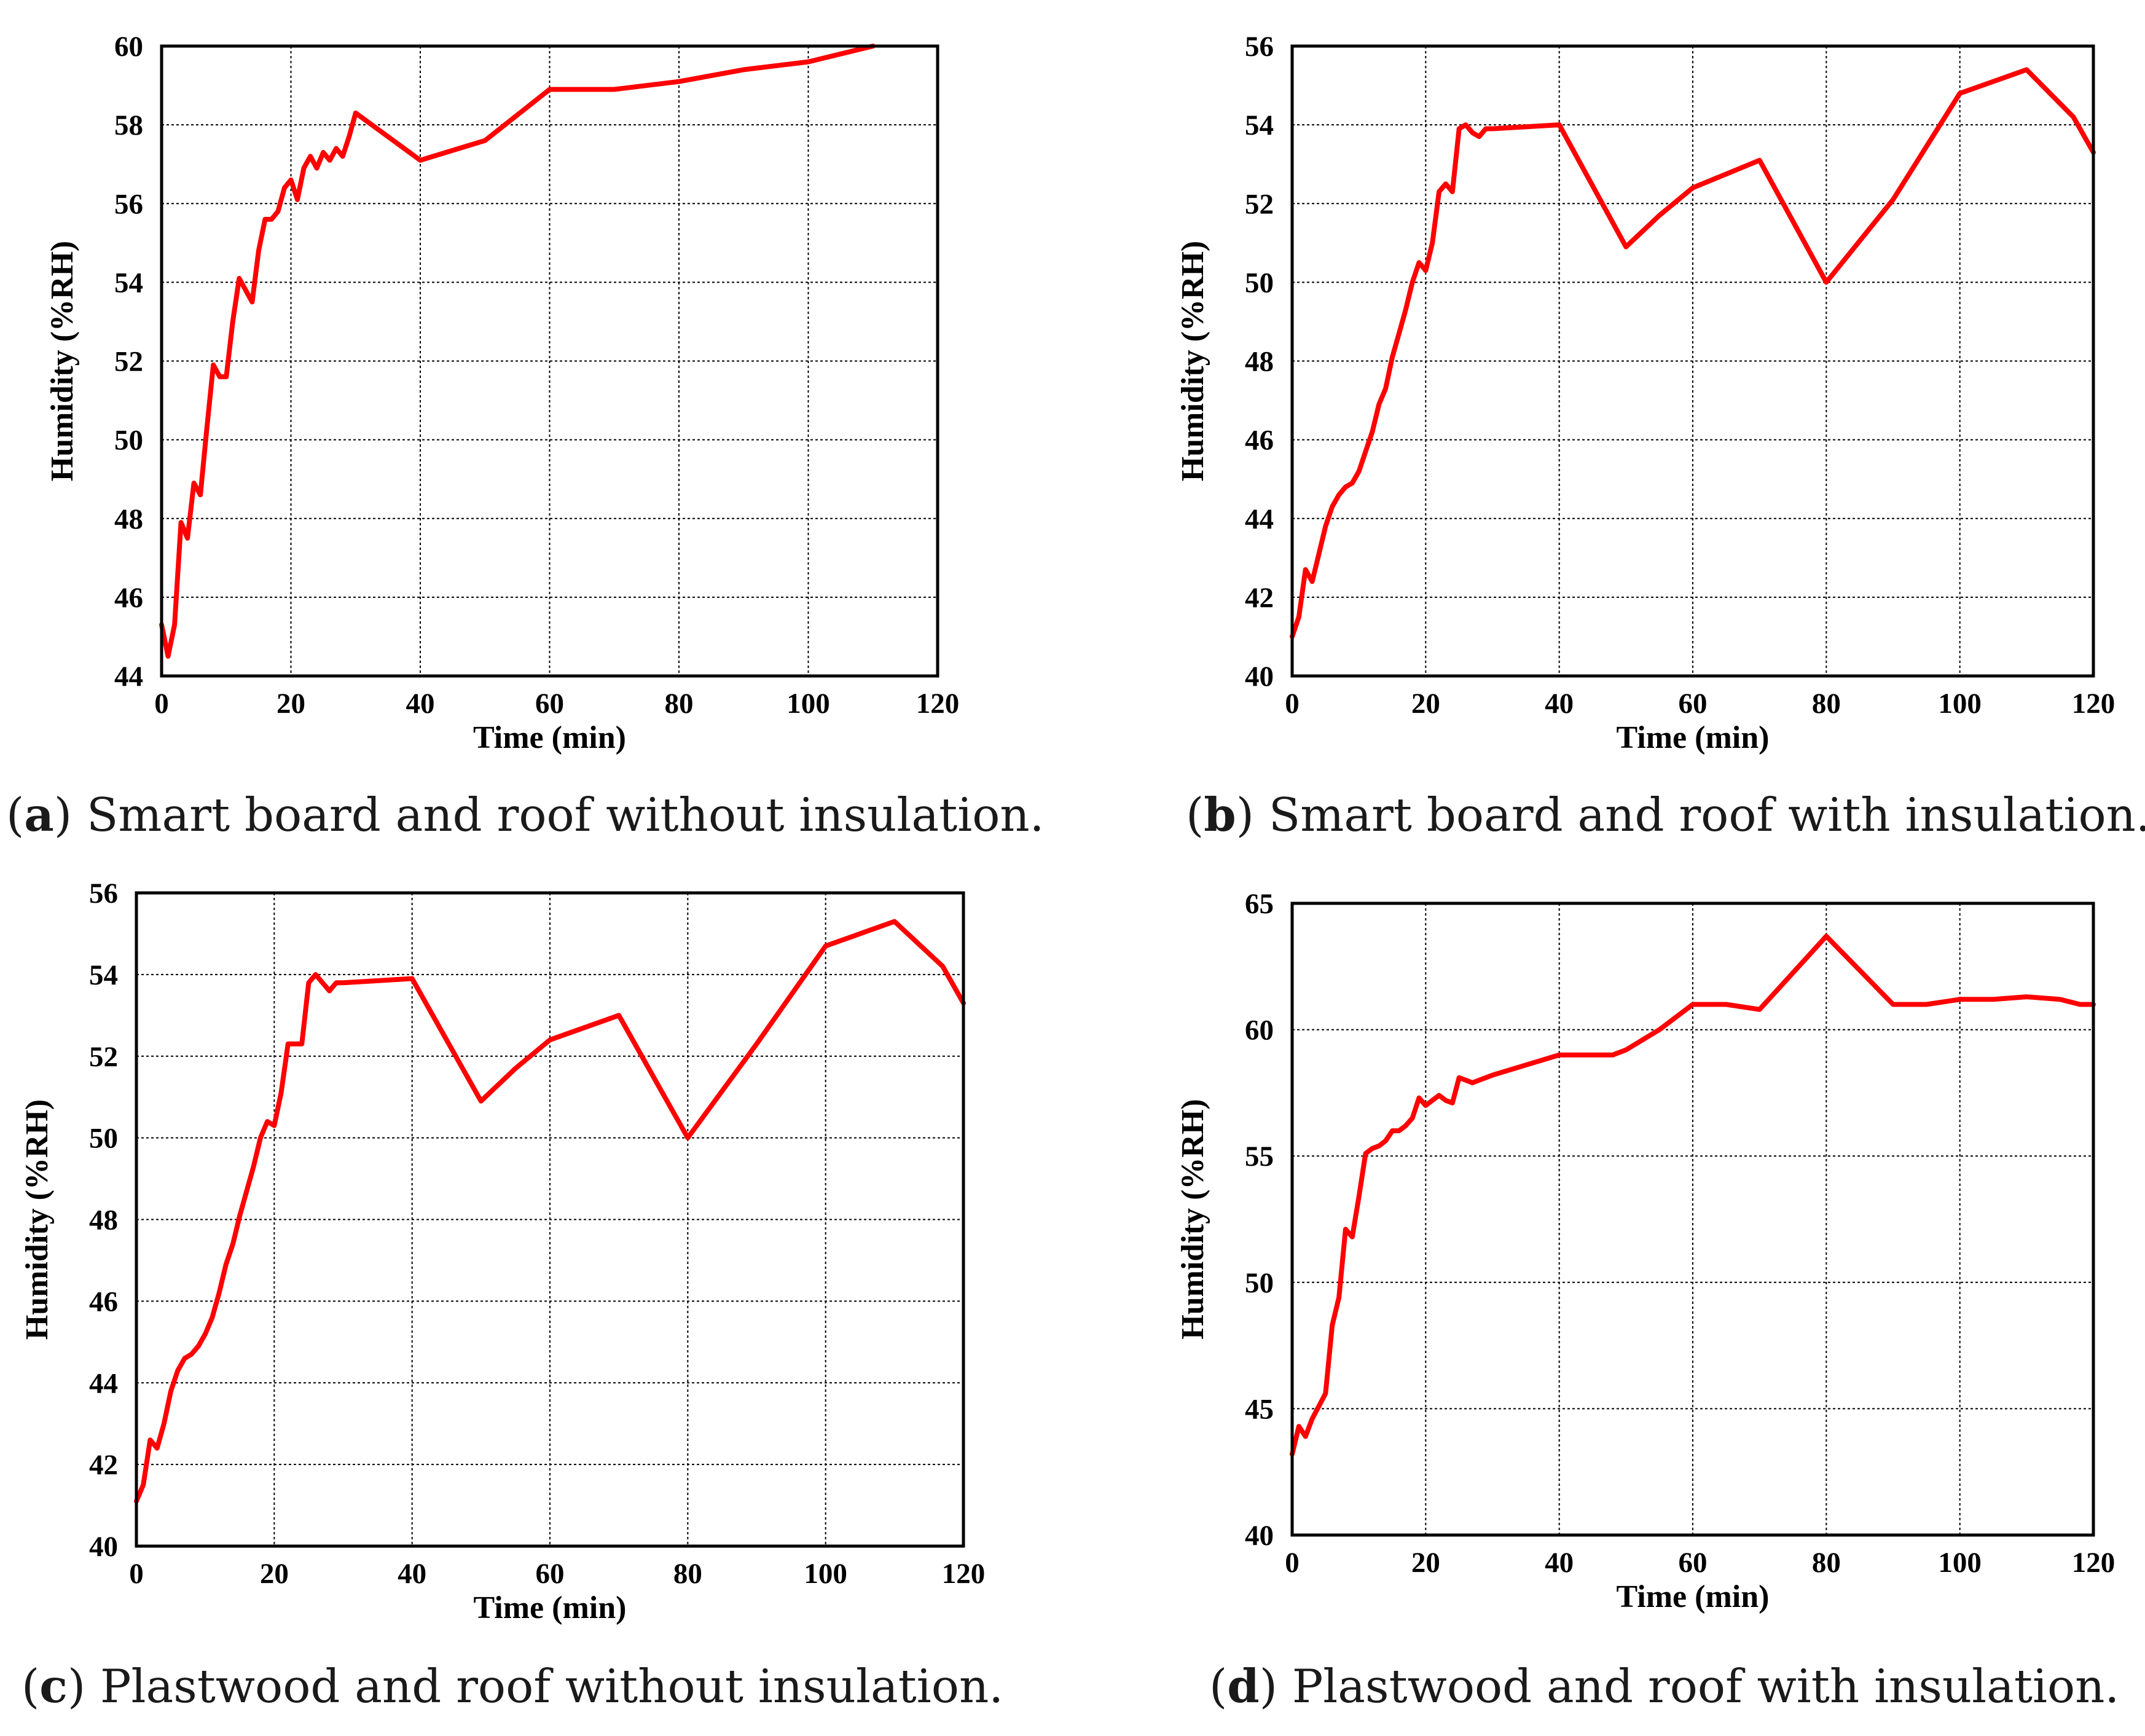 The width and height of the screenshot is (2145, 1736). What do you see at coordinates (552, 1686) in the screenshot?
I see `caption-c-text: Plastwood and roof without insulation.` at bounding box center [552, 1686].